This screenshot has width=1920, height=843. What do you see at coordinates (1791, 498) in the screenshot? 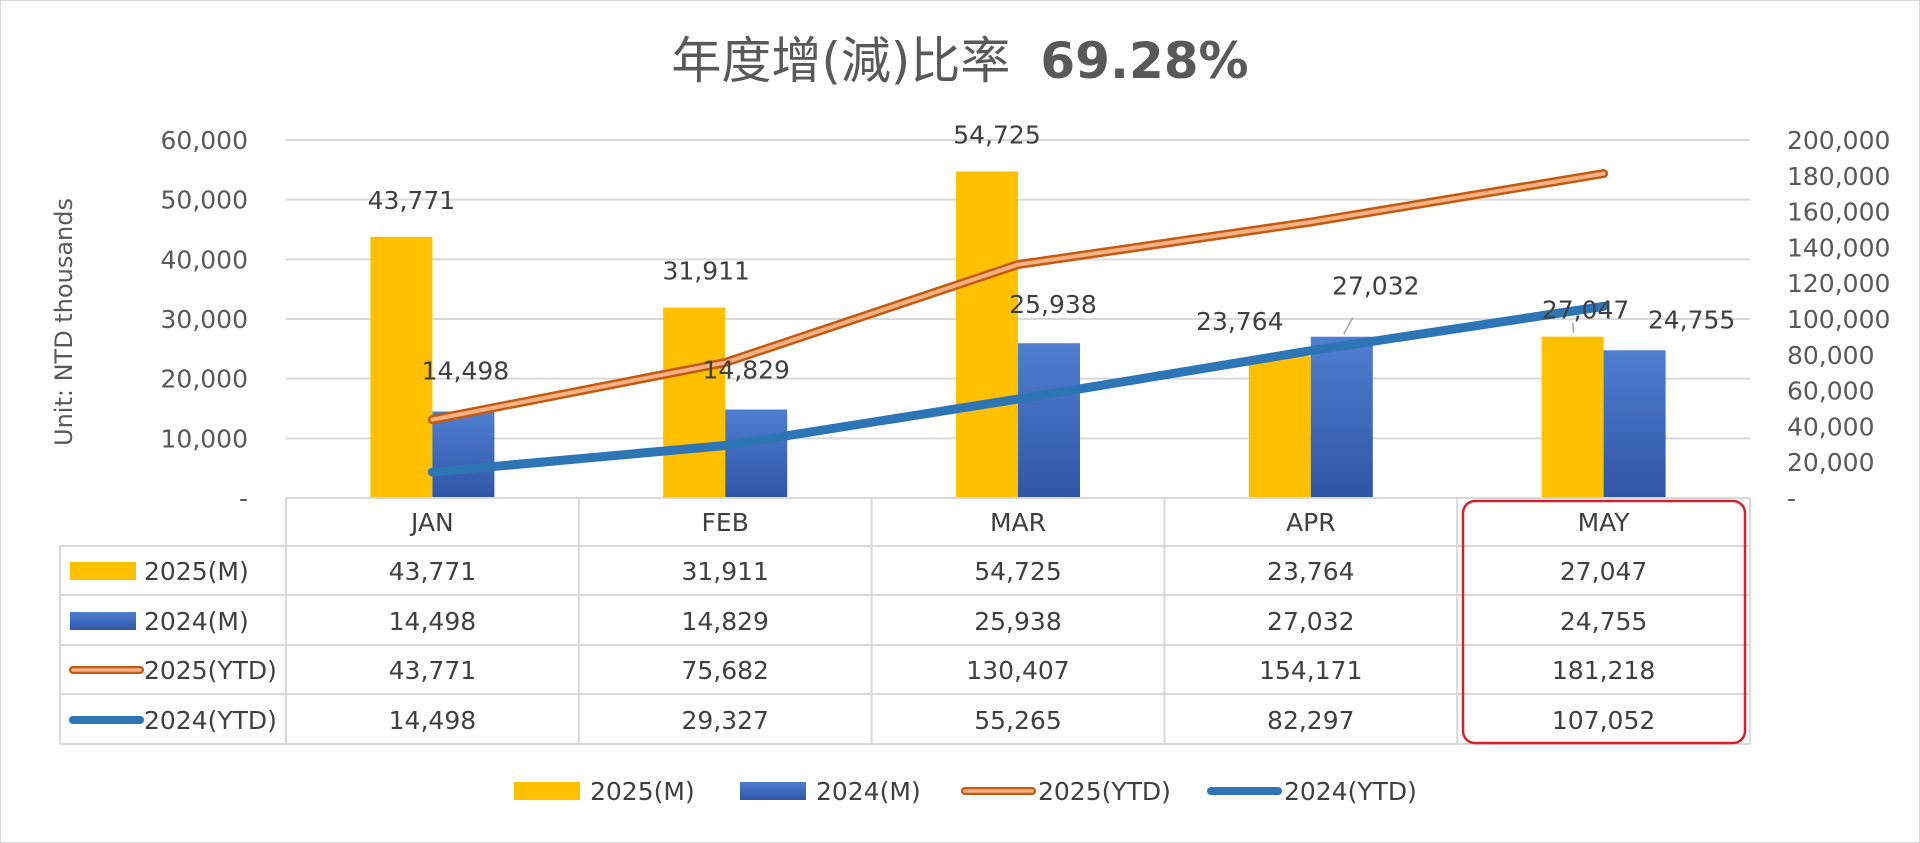
I see `y2-tick-label: -` at bounding box center [1791, 498].